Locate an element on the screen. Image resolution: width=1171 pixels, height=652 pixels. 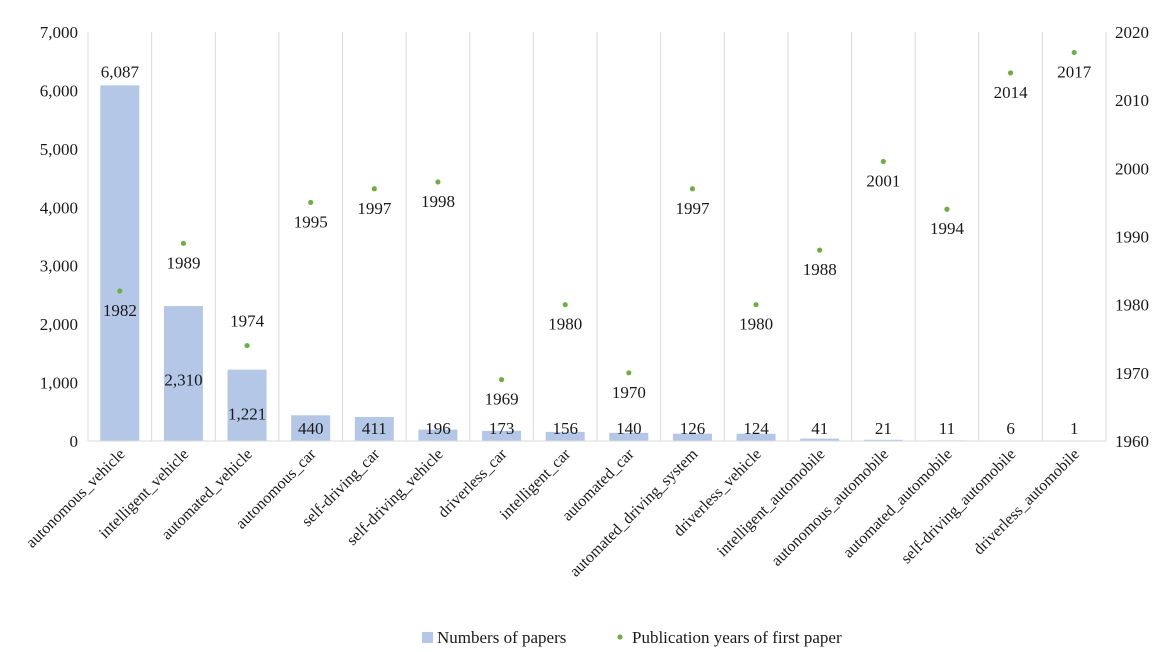
point-value-label: 1995 is located at coordinates (311, 221).